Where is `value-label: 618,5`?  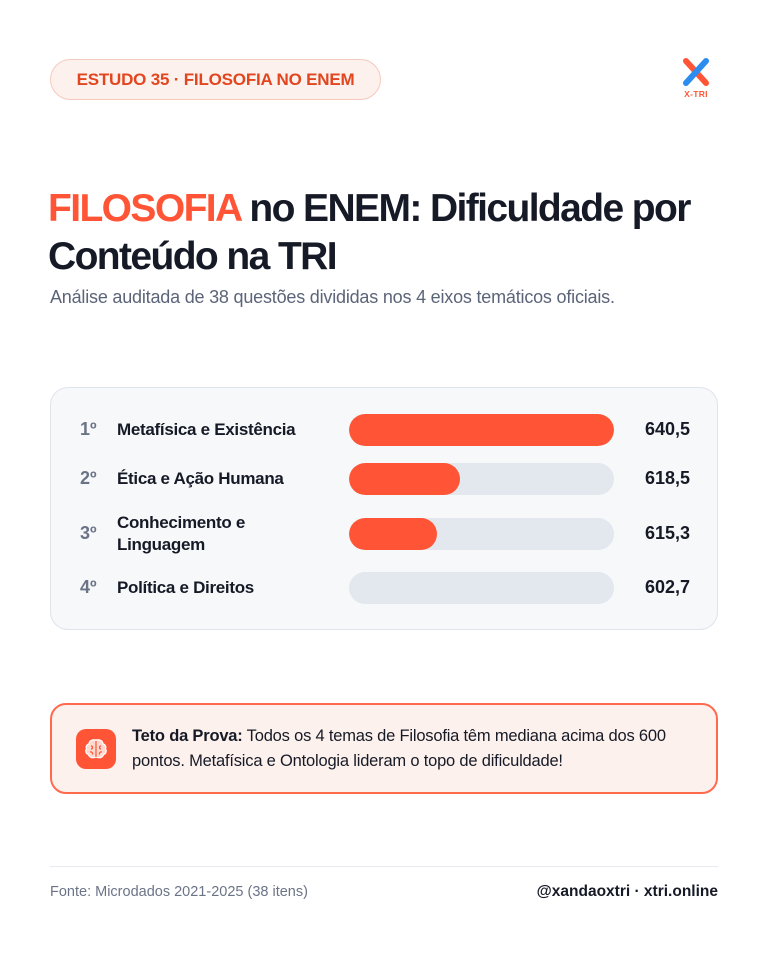
value-label: 618,5 is located at coordinates (667, 478).